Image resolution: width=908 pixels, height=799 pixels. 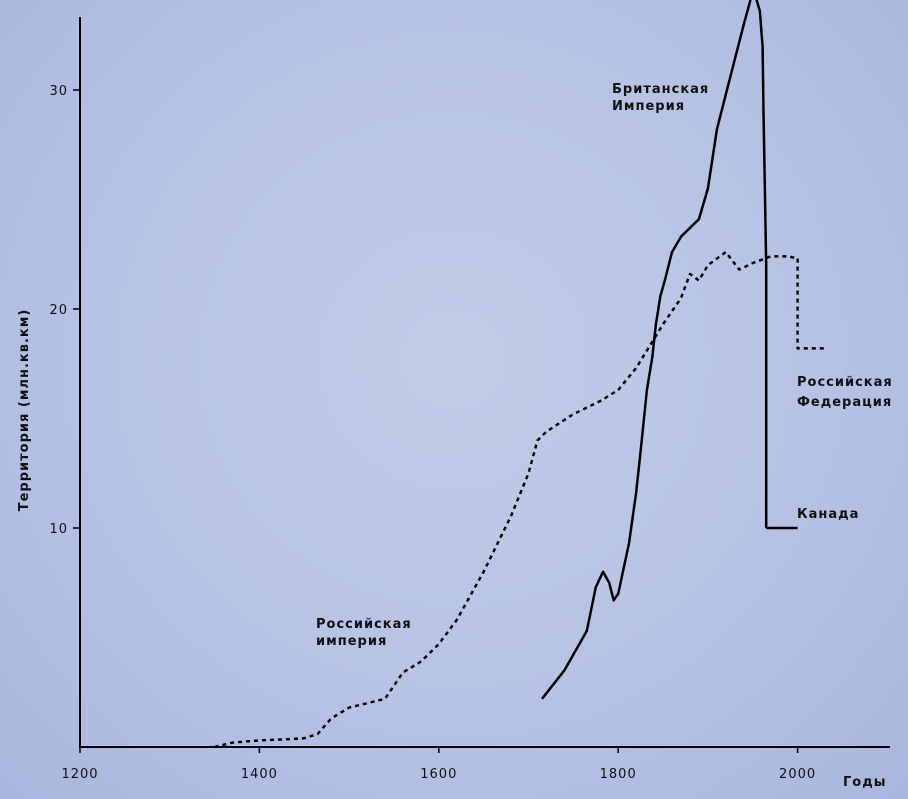 I want to click on y-tick-label: 10, so click(x=58, y=529).